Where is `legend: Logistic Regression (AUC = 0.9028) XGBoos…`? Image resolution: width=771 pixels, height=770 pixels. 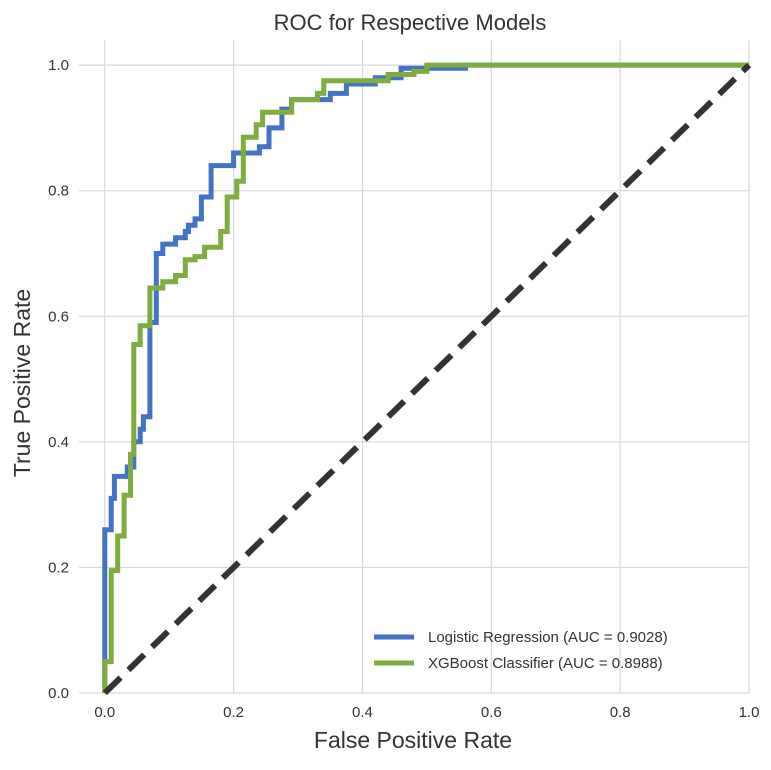
legend: Logistic Regression (AUC = 0.9028) XGBoos… is located at coordinates (521, 650).